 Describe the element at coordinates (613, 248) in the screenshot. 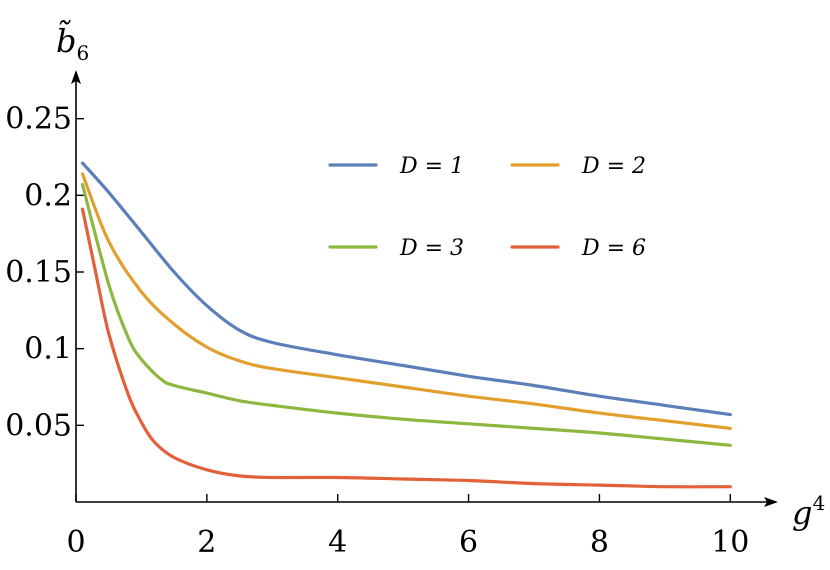

I see `legend-label-4: D = 6` at that location.